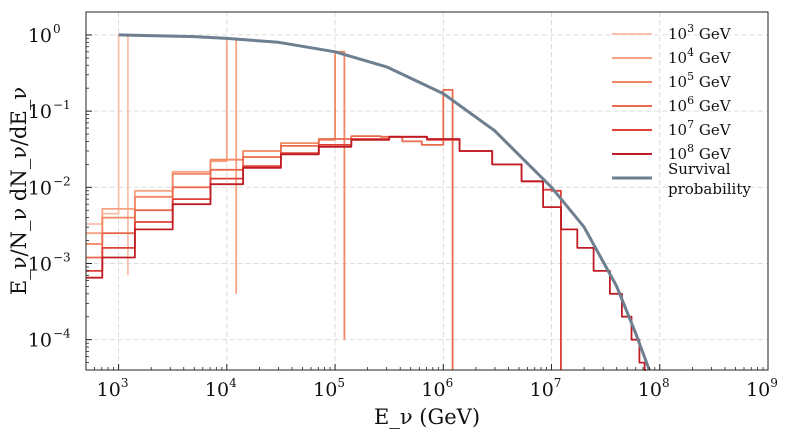  I want to click on legend-label-4: 107 GeV, so click(700, 128).